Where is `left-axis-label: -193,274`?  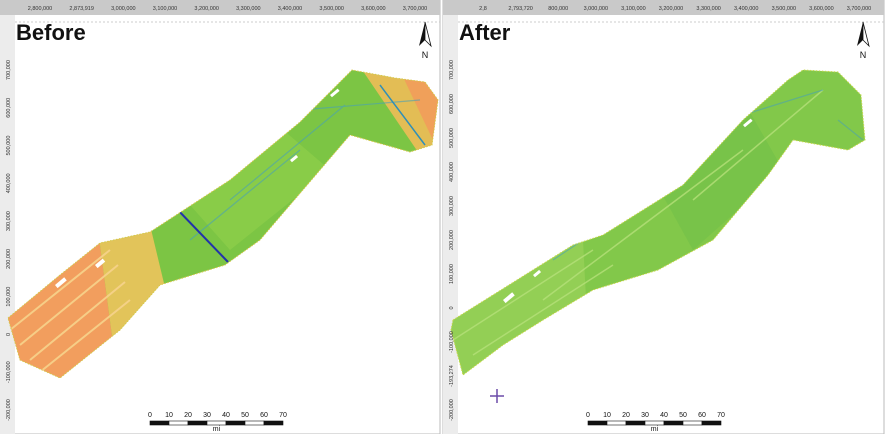 left-axis-label: -193,274 is located at coordinates (452, 376).